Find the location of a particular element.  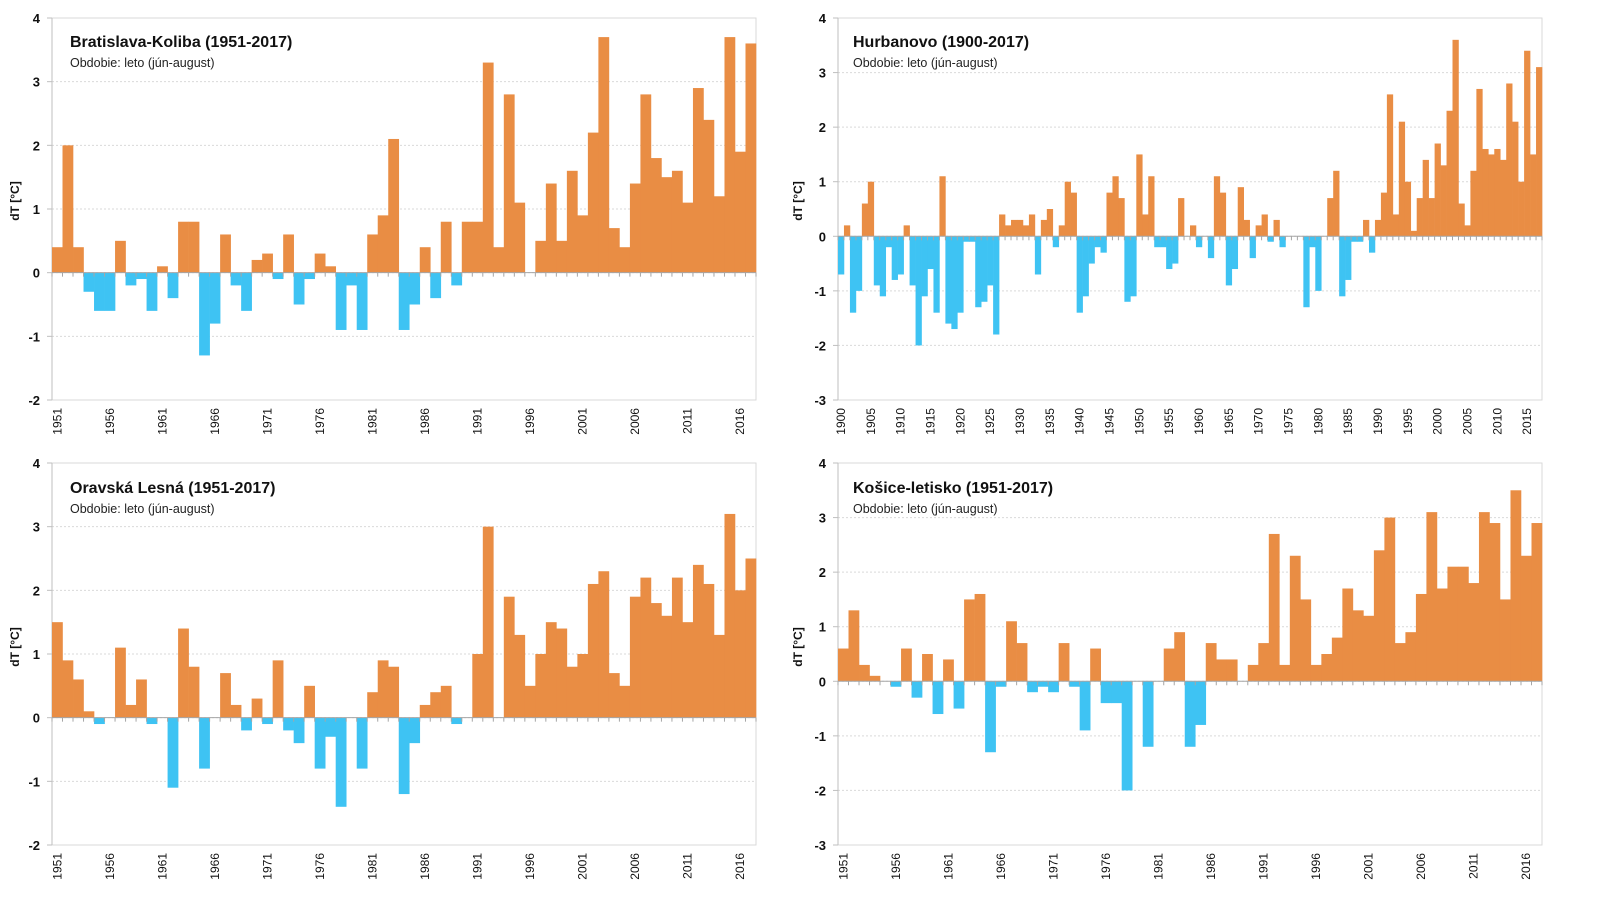

bar-1968 is located at coordinates (1022, 662).